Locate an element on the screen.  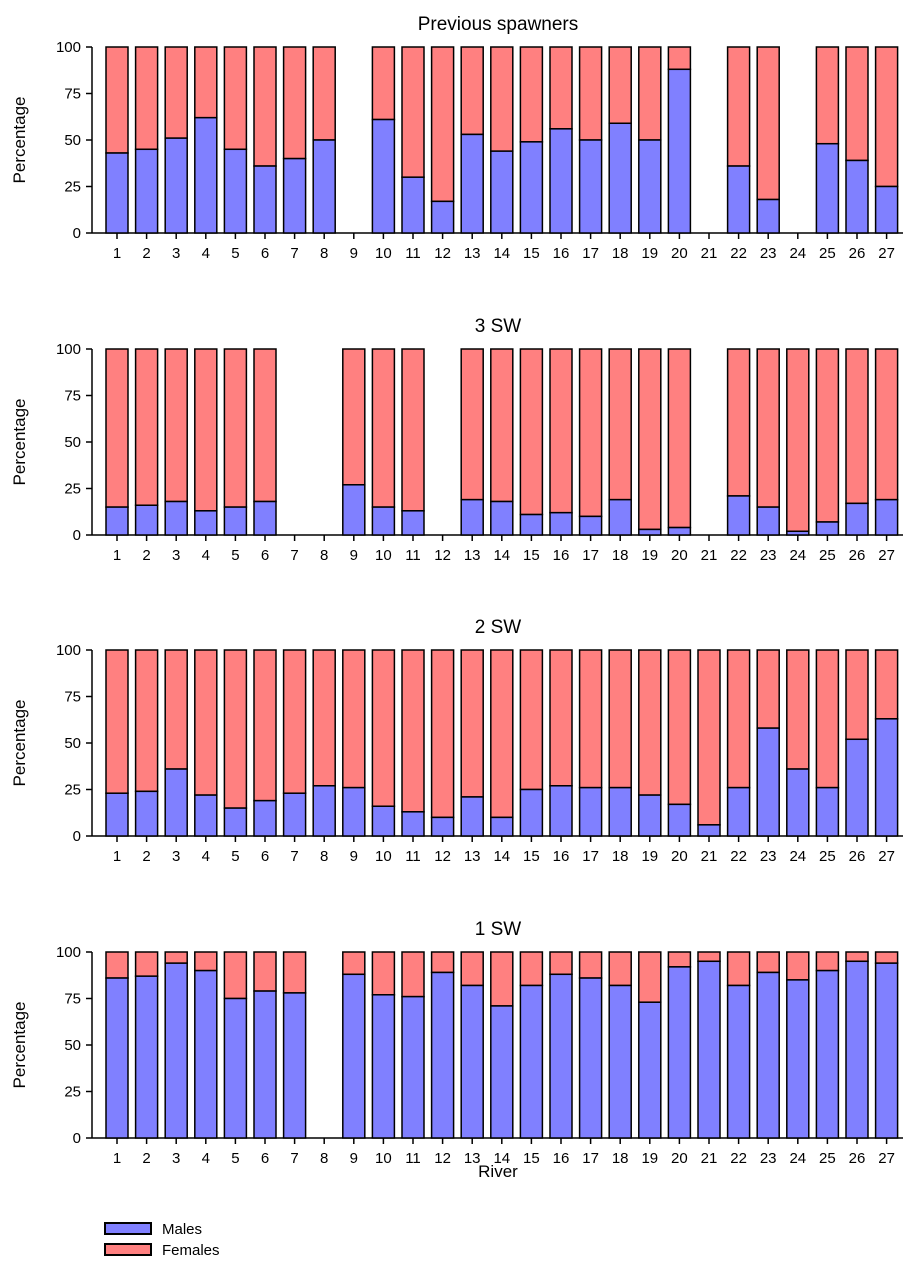
x-tick-label: 12 is located at coordinates (442, 856).